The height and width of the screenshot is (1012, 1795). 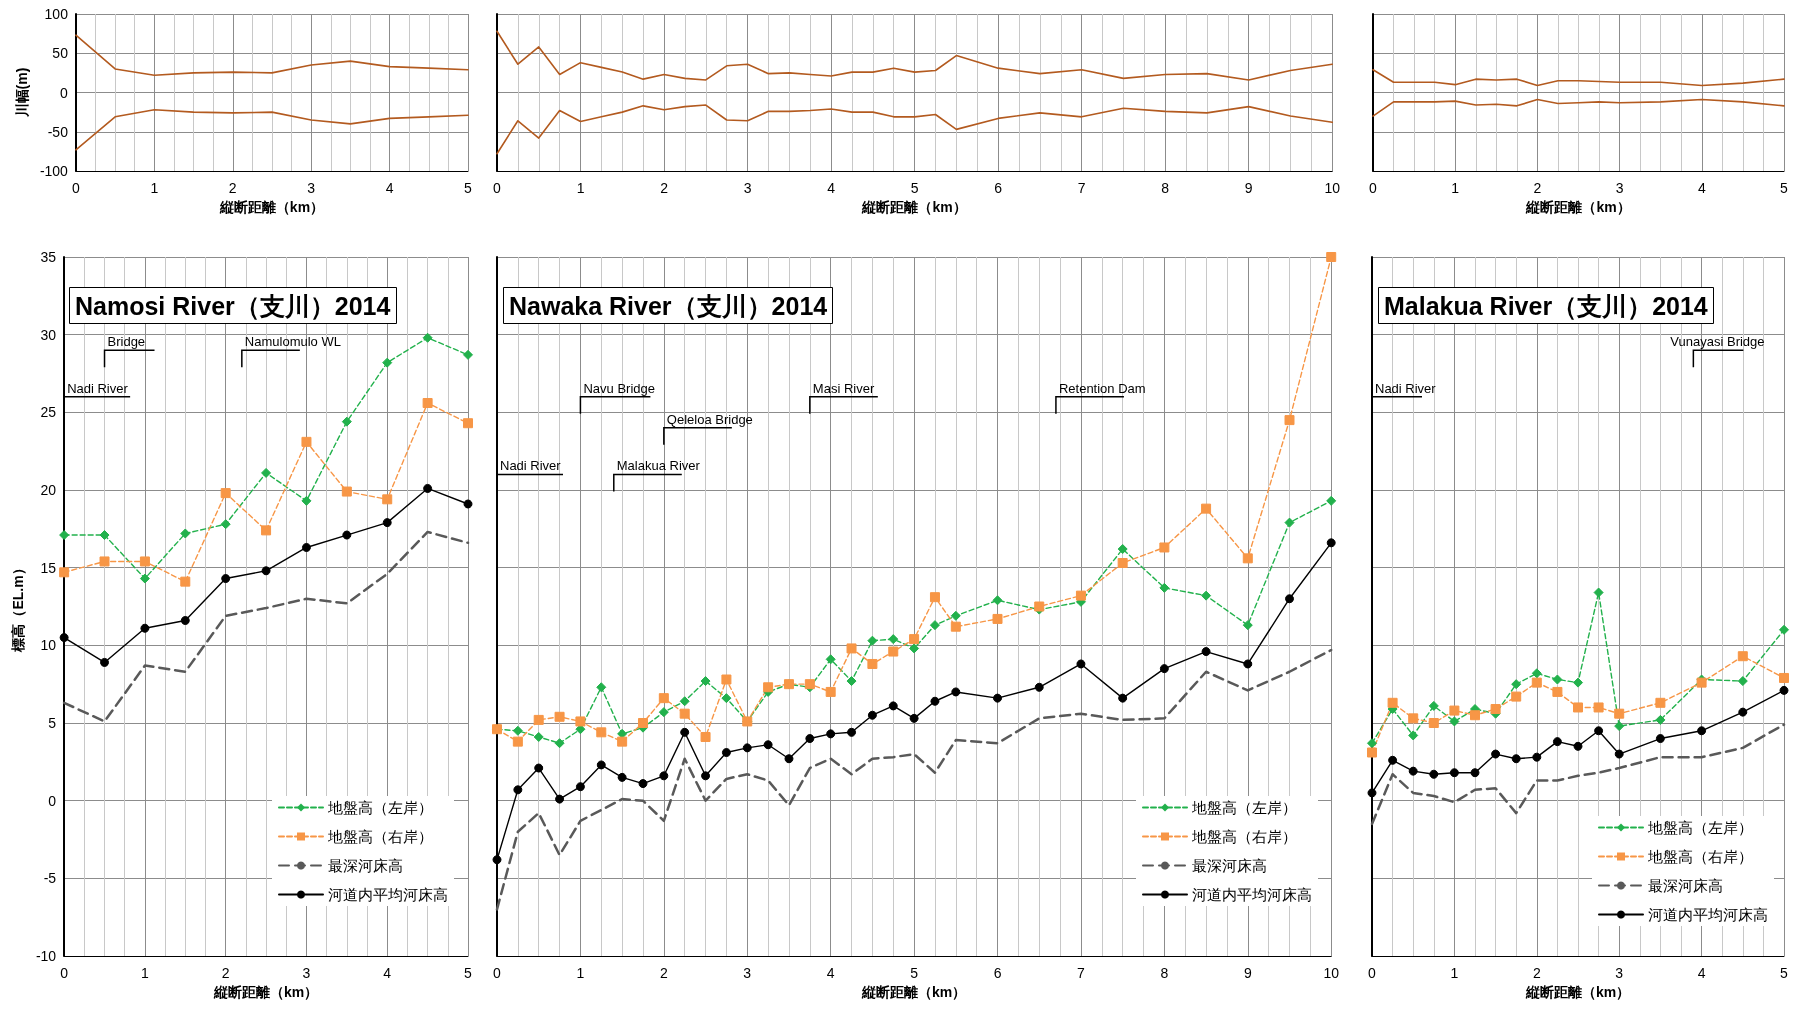 What do you see at coordinates (1546, 305) in the screenshot?
I see `text: Malakua River（支川）2014` at bounding box center [1546, 305].